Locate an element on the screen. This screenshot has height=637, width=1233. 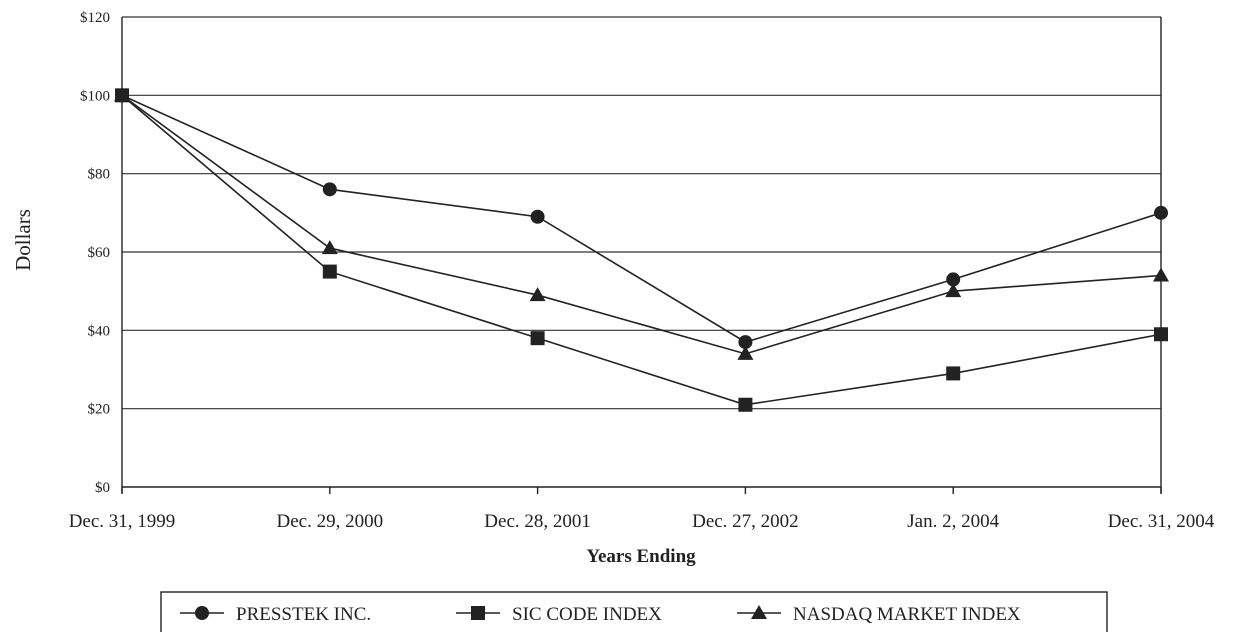
legend-triangle-marker is located at coordinates (759, 612).